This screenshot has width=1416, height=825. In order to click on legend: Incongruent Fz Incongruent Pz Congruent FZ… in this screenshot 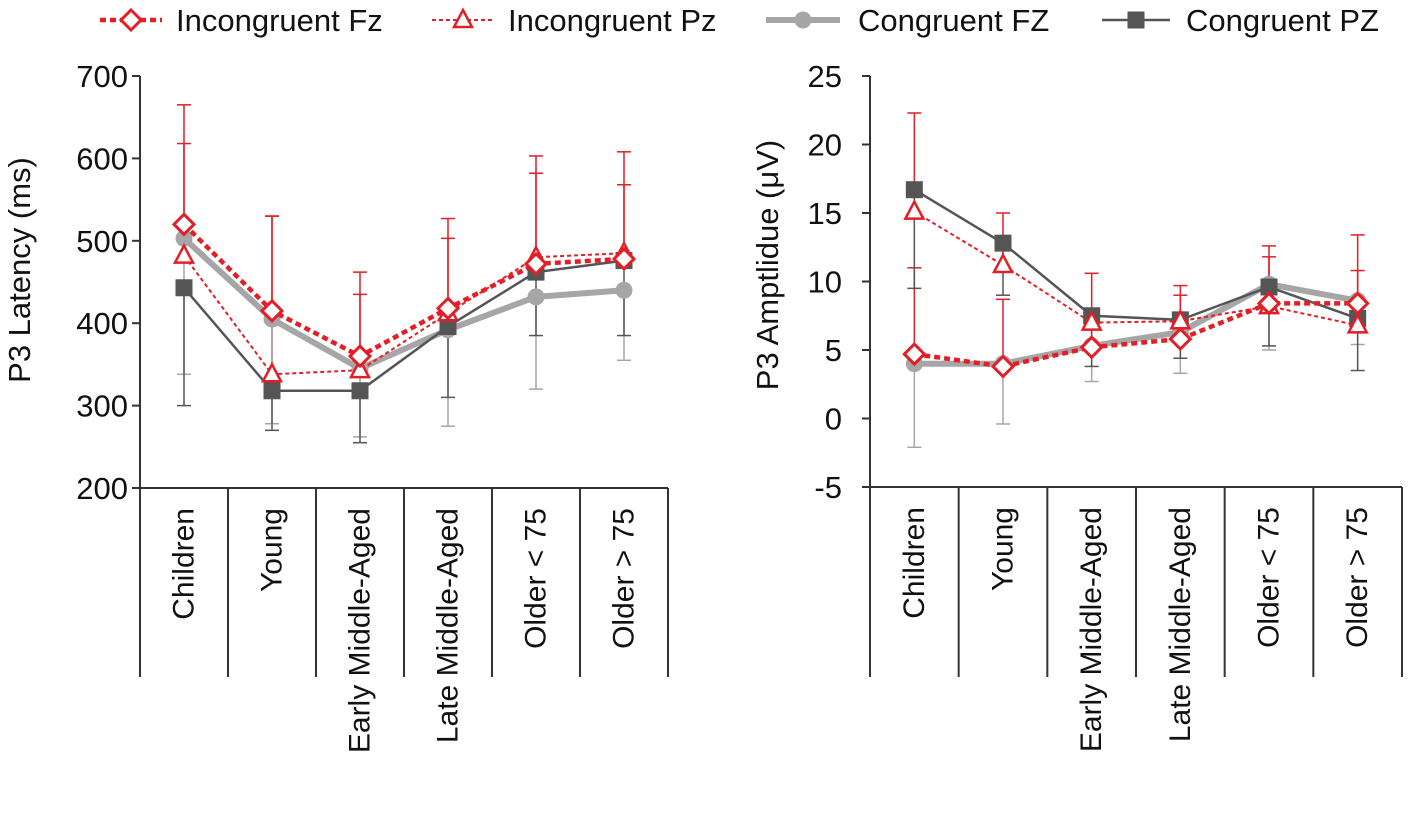, I will do `click(739, 20)`.